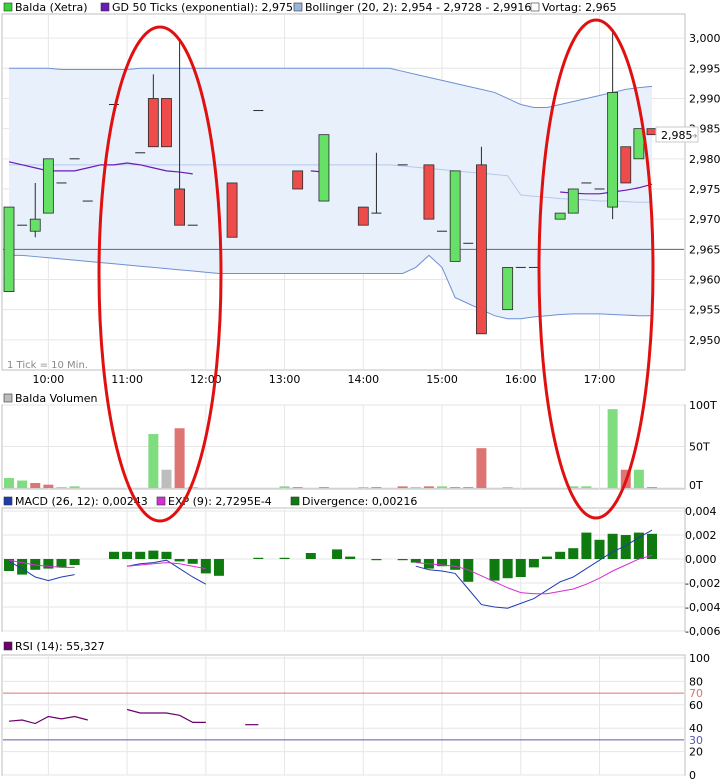 Image resolution: width=726 pixels, height=784 pixels. I want to click on volume-grid, so click(343, 446).